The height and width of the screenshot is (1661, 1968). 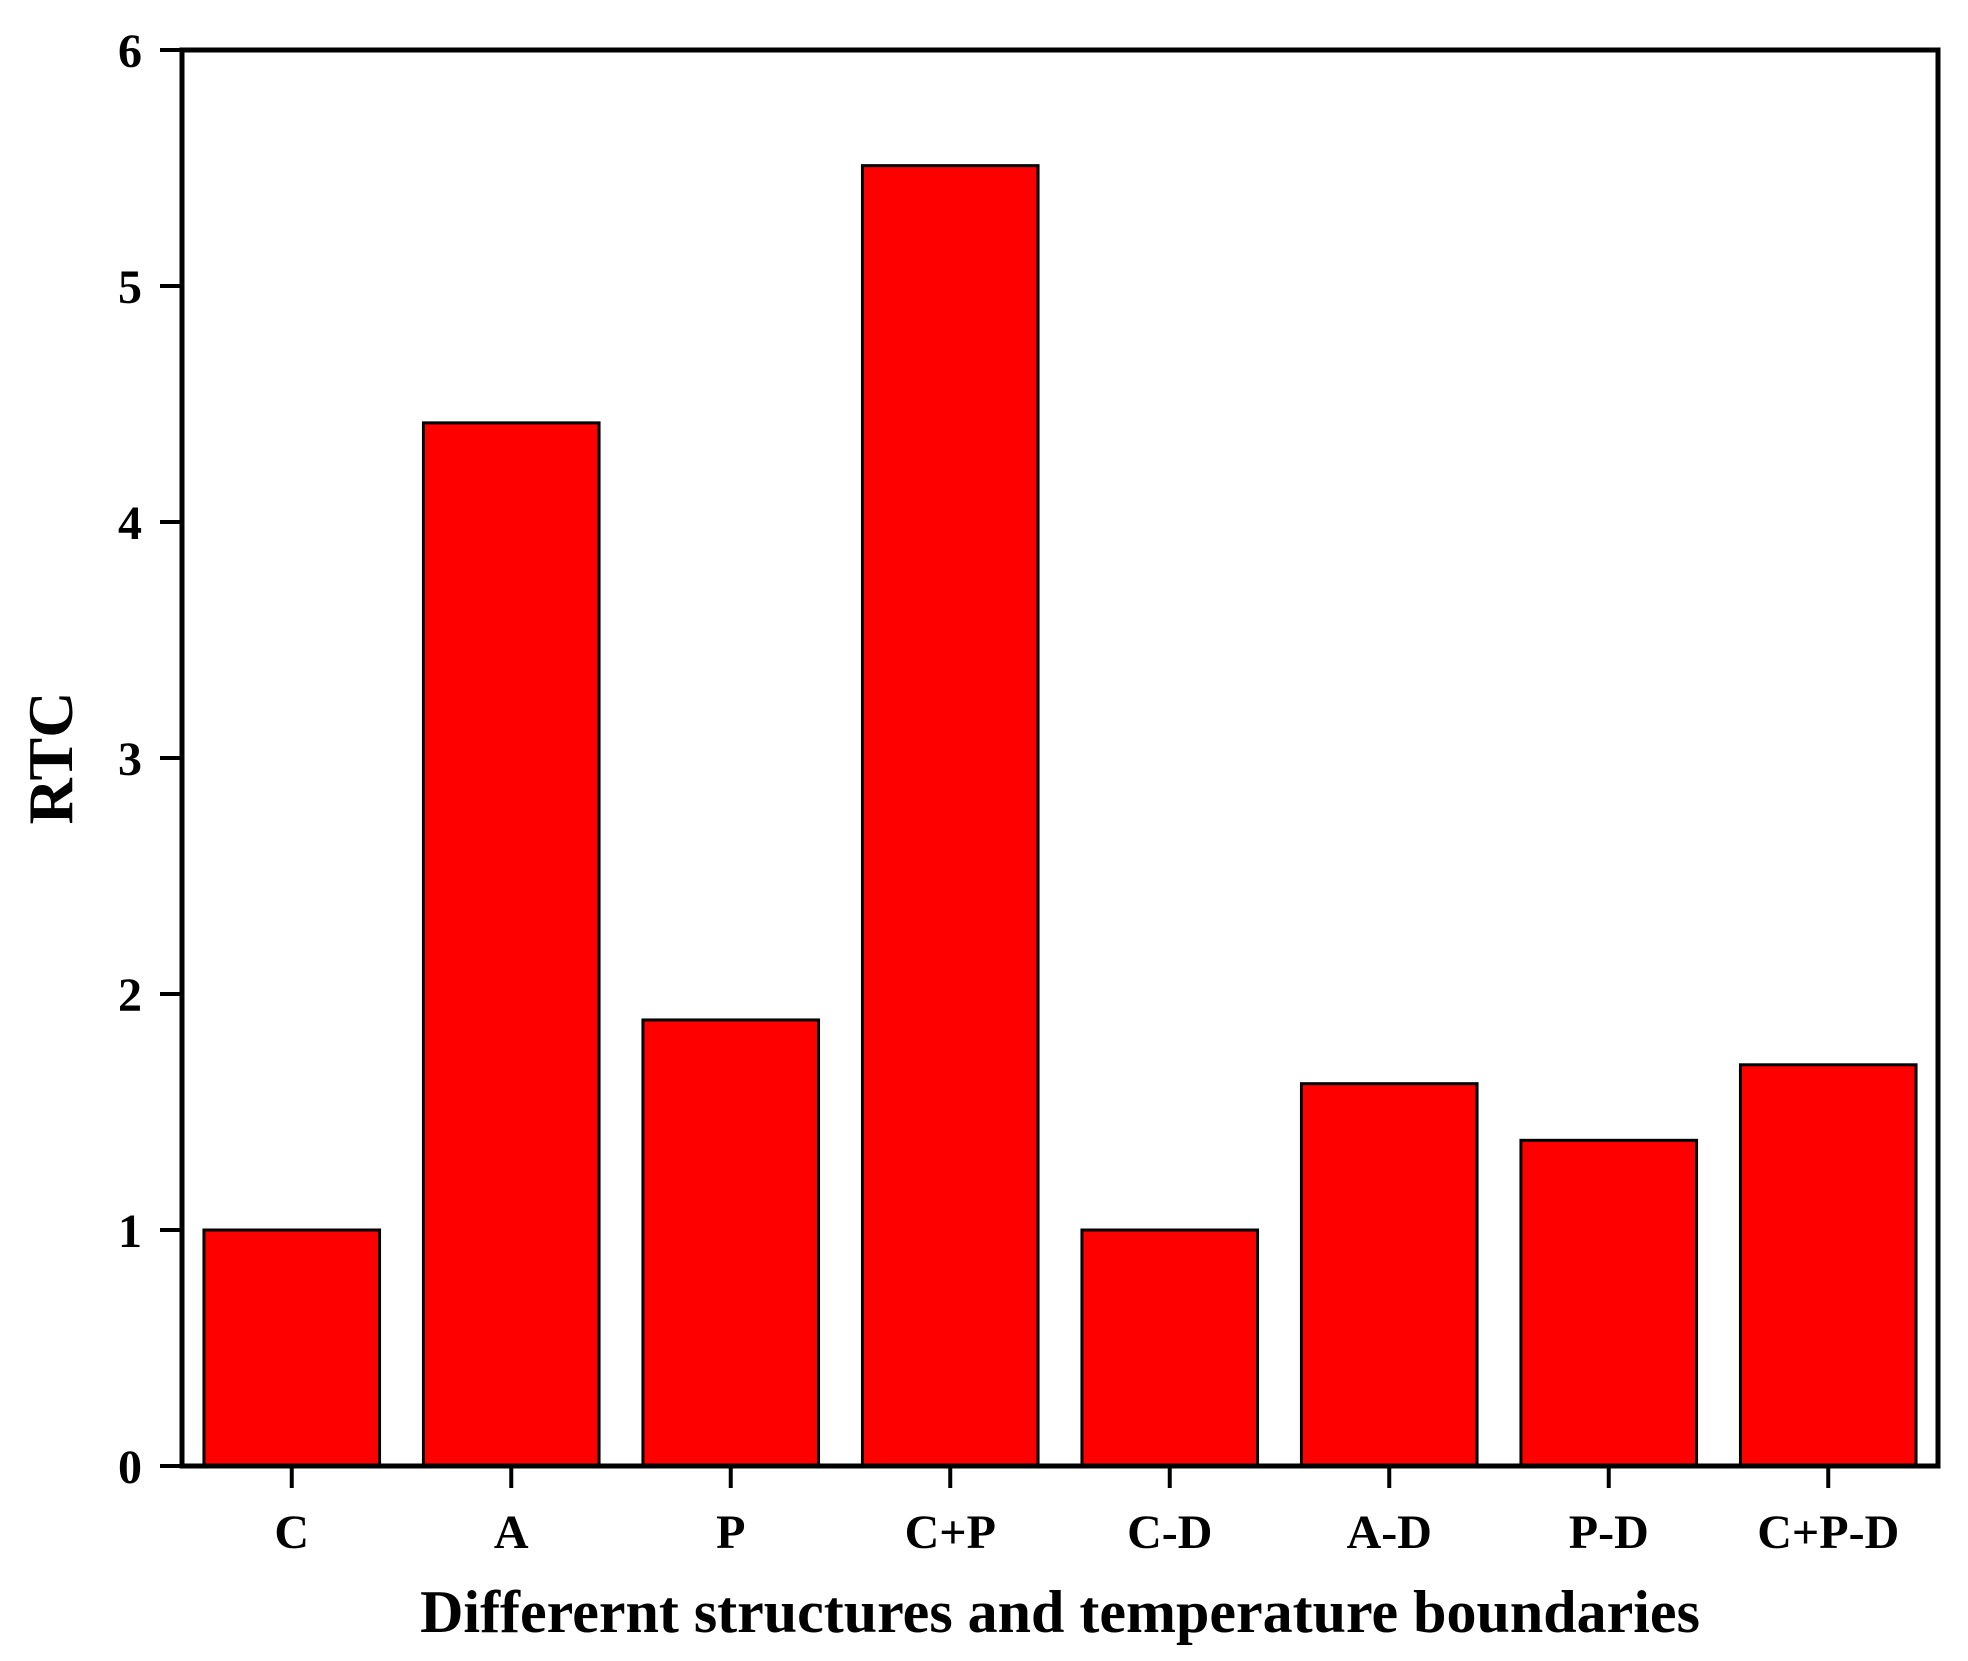 What do you see at coordinates (130, 759) in the screenshot?
I see `y-tick-label: 3` at bounding box center [130, 759].